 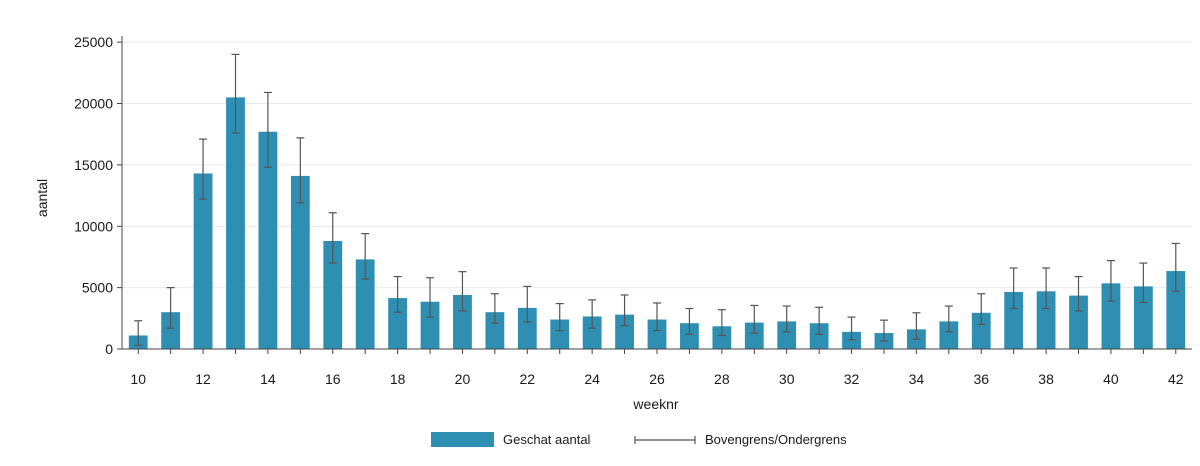 What do you see at coordinates (639, 439) in the screenshot?
I see `legend: Geschat aantal Bovengrens/Ondergrens` at bounding box center [639, 439].